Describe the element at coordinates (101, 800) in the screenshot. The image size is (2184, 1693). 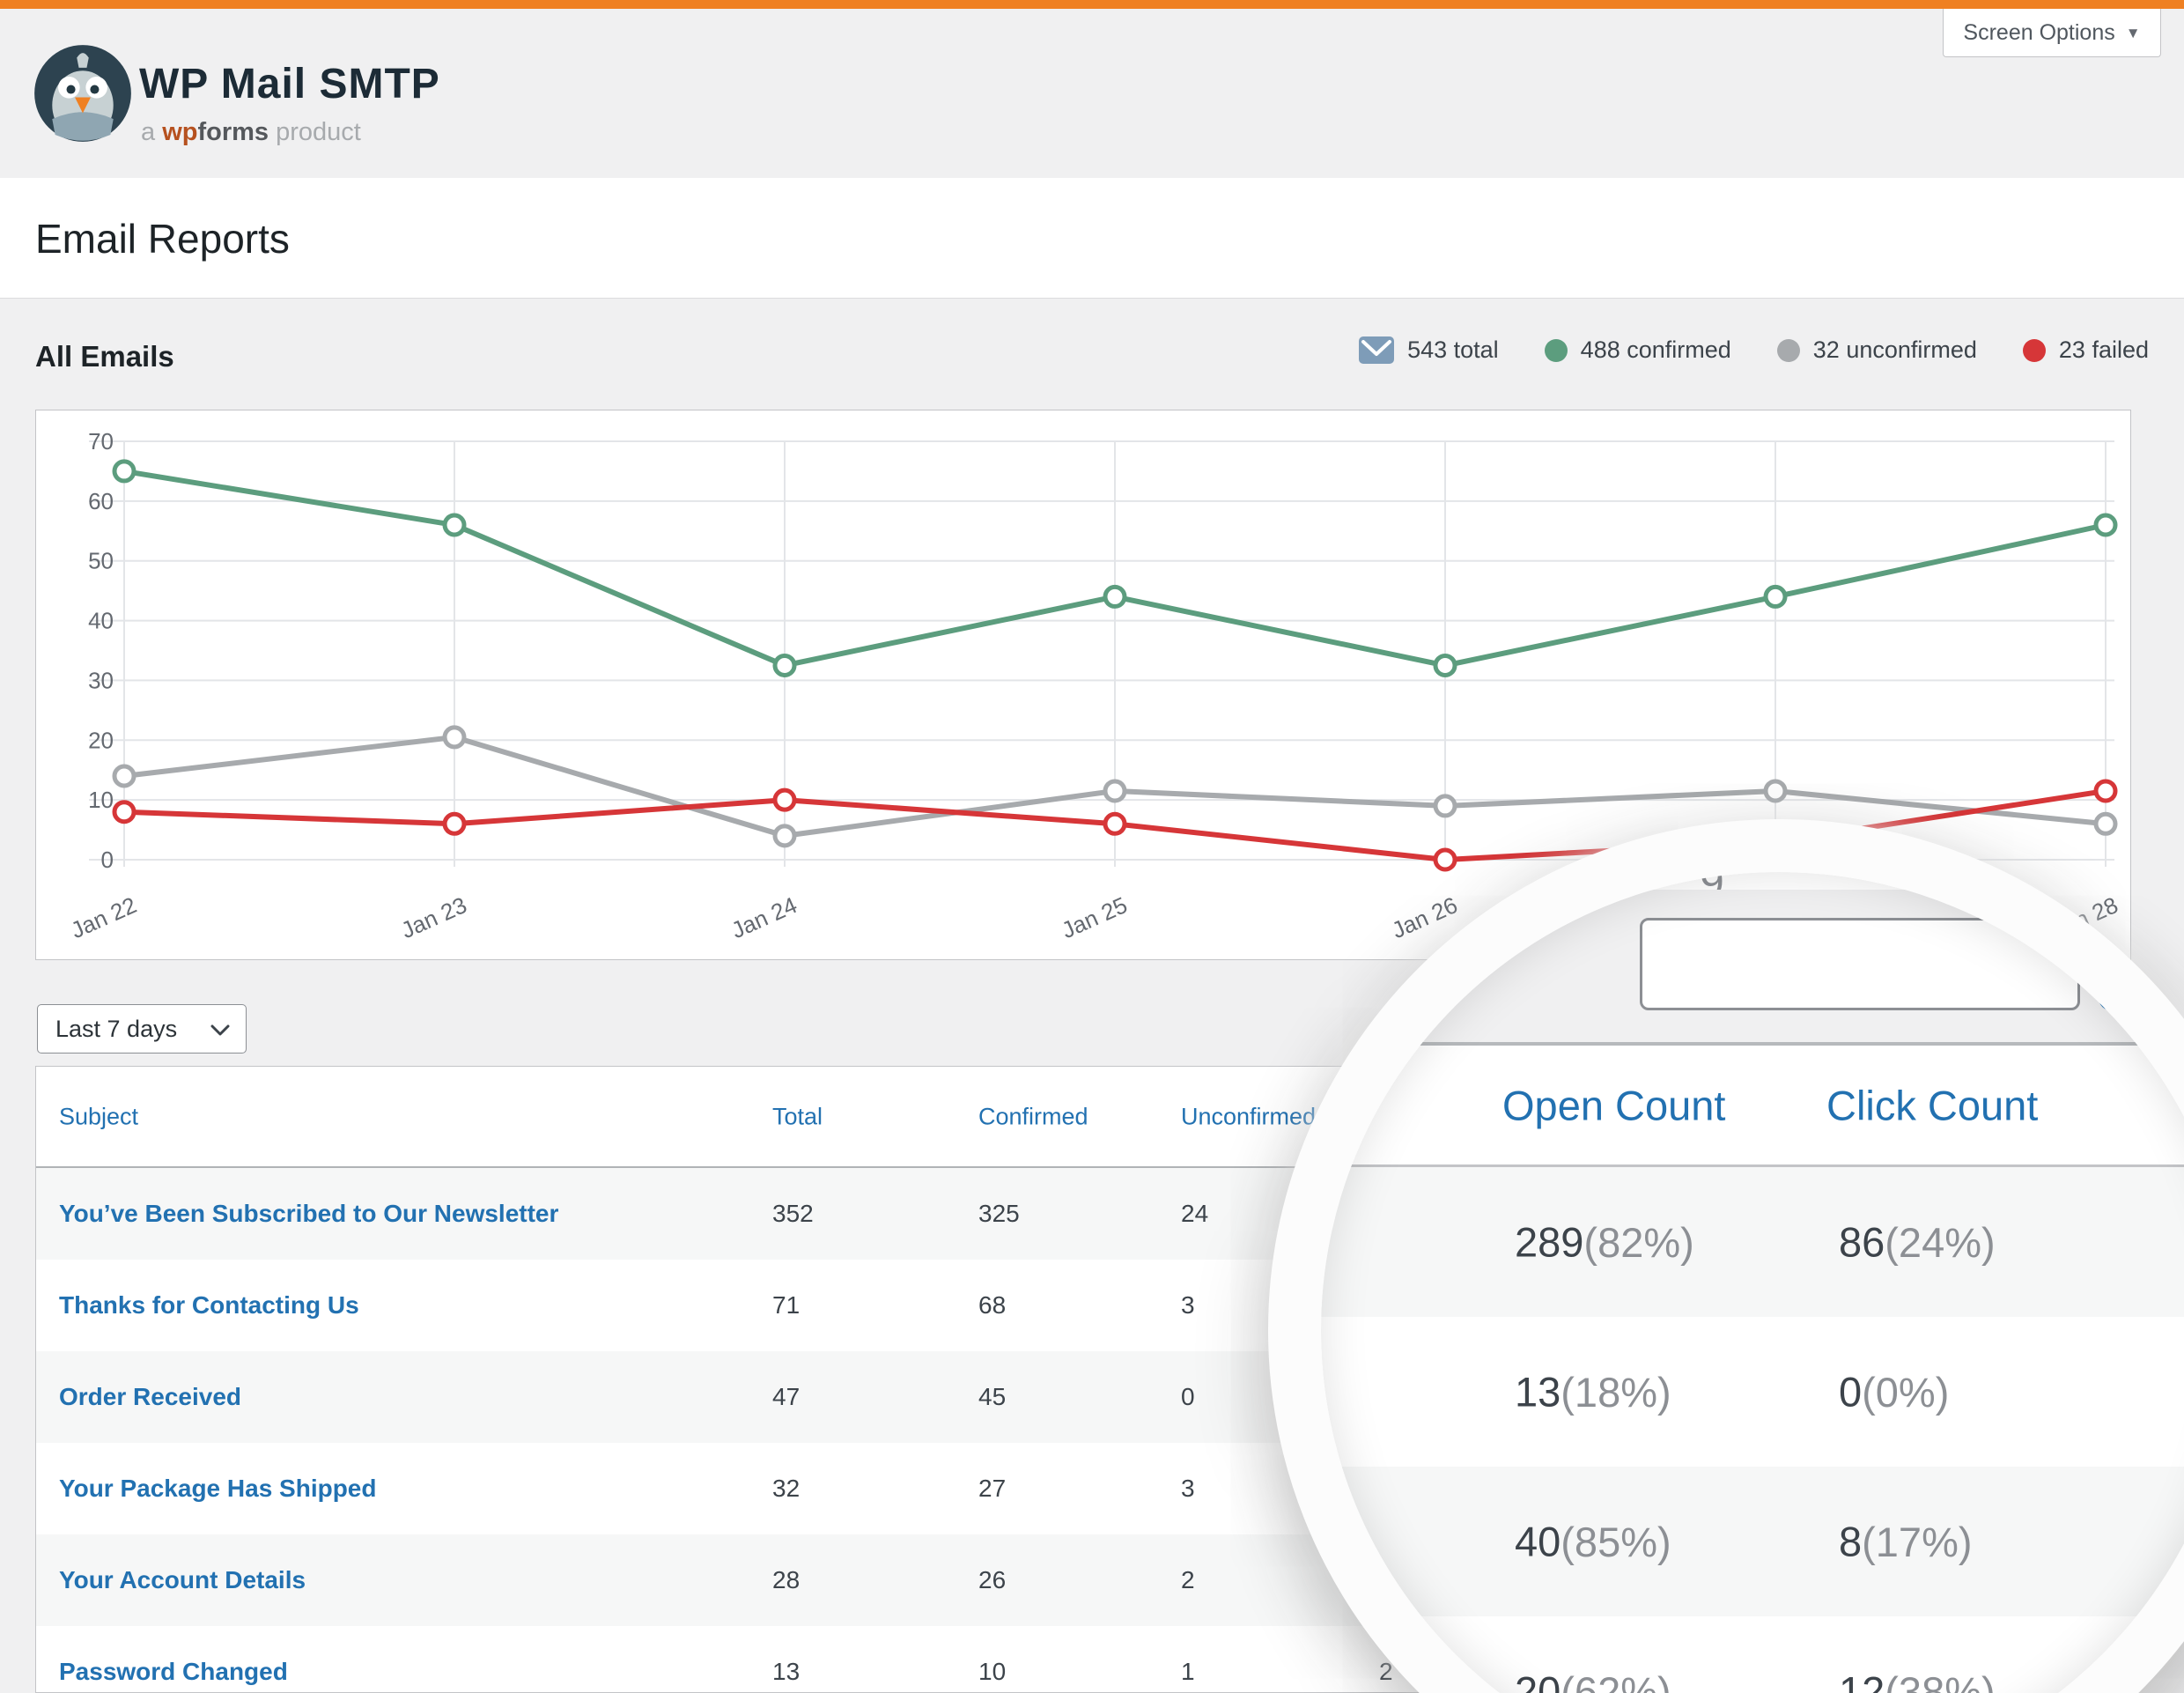
I see `y-tick-label: 10` at that location.